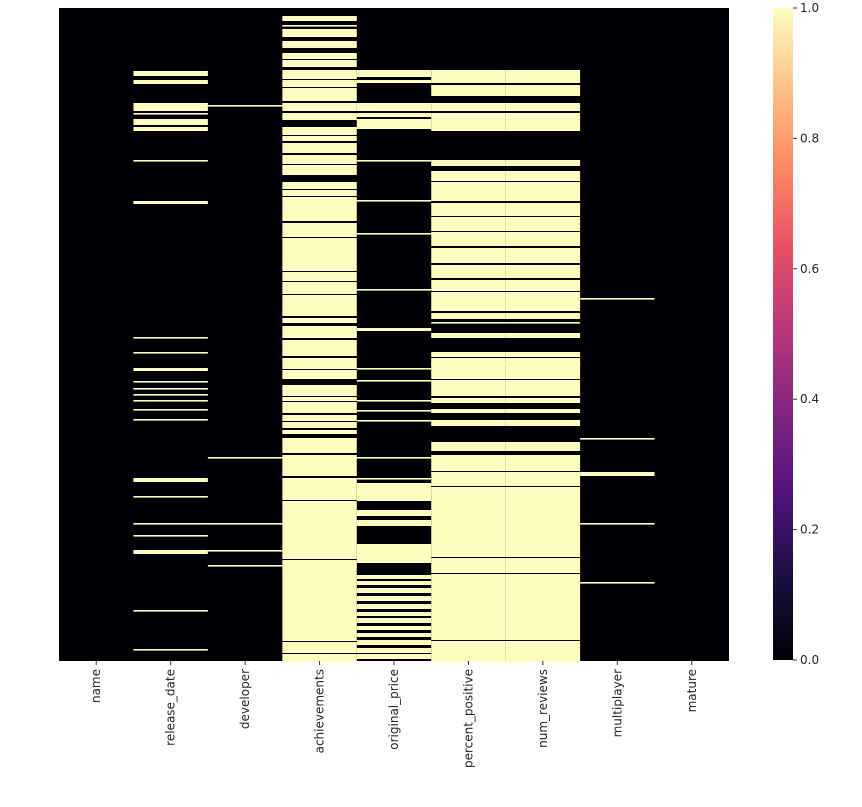 This screenshot has width=862, height=807. I want to click on x-tick-label: num_reviews, so click(543, 708).